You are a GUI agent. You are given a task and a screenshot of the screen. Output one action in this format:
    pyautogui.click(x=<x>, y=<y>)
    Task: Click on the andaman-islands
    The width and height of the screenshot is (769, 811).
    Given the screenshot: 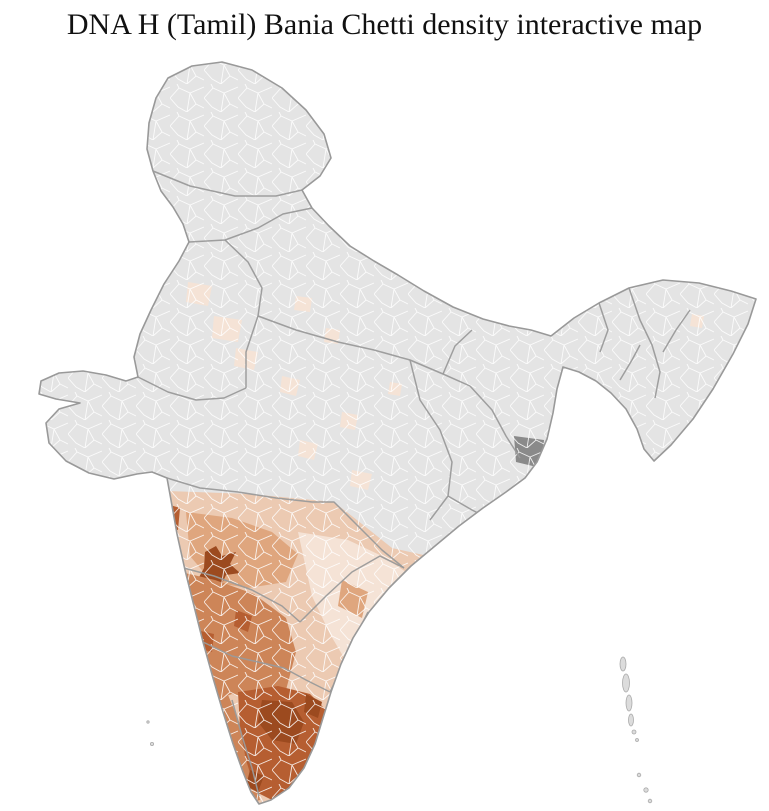 What is the action you would take?
    pyautogui.click(x=629, y=699)
    